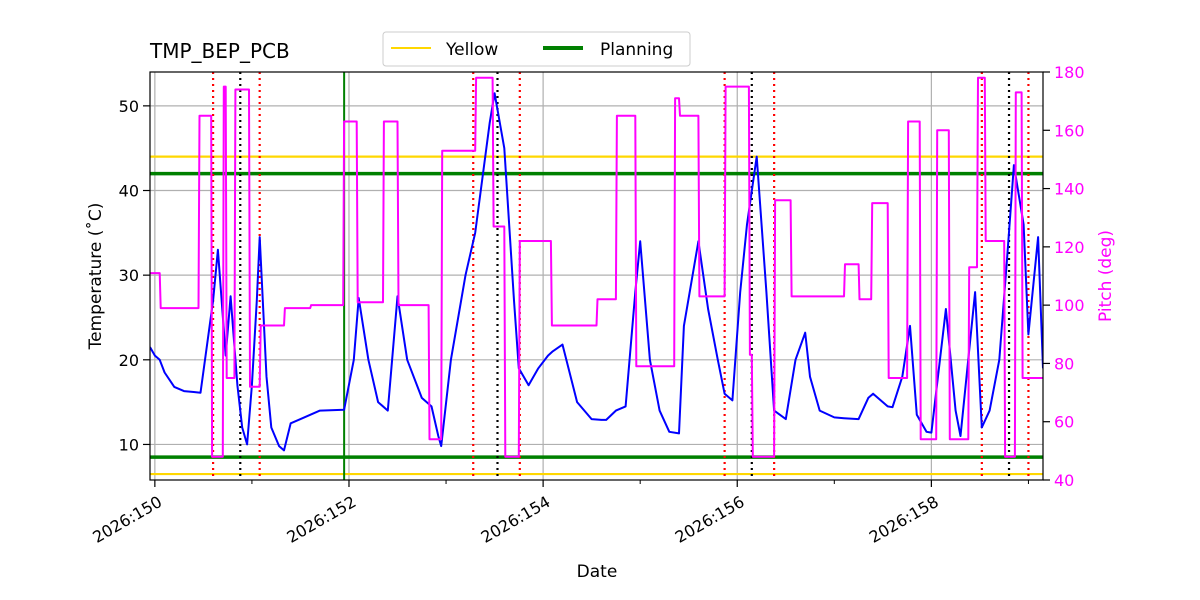 The height and width of the screenshot is (600, 1200). Describe the element at coordinates (559, 513) in the screenshot. I see `x-axis: 2026:150 2026:152 2026:154 2026:156 2026:158` at that location.